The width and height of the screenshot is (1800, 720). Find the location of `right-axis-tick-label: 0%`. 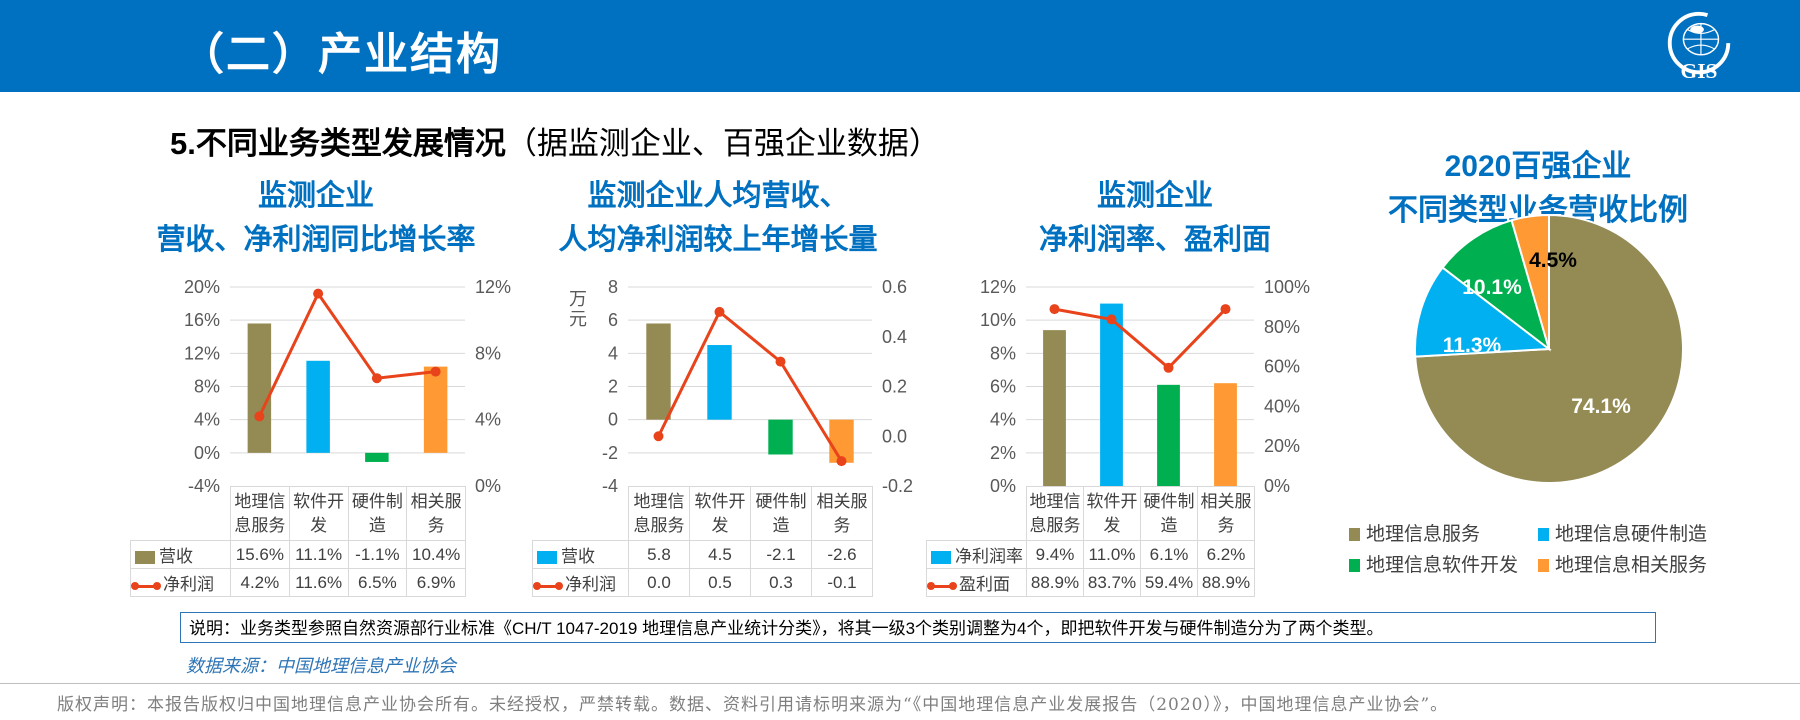

right-axis-tick-label: 0% is located at coordinates (488, 486).